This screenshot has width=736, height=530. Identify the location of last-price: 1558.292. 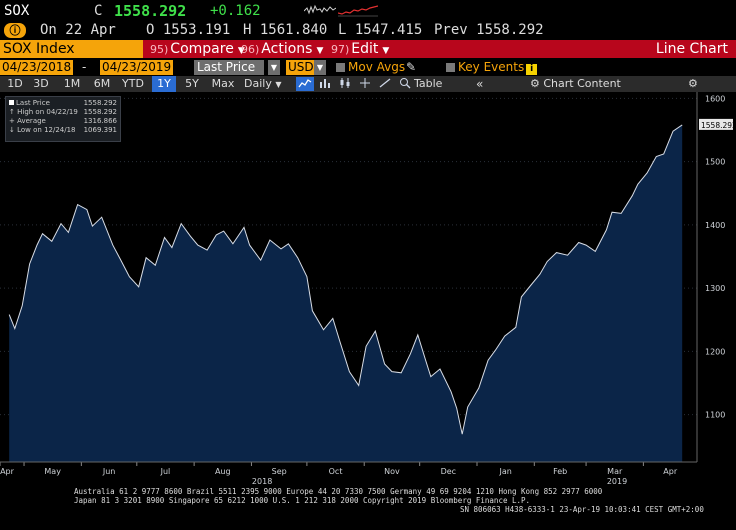
(150, 11).